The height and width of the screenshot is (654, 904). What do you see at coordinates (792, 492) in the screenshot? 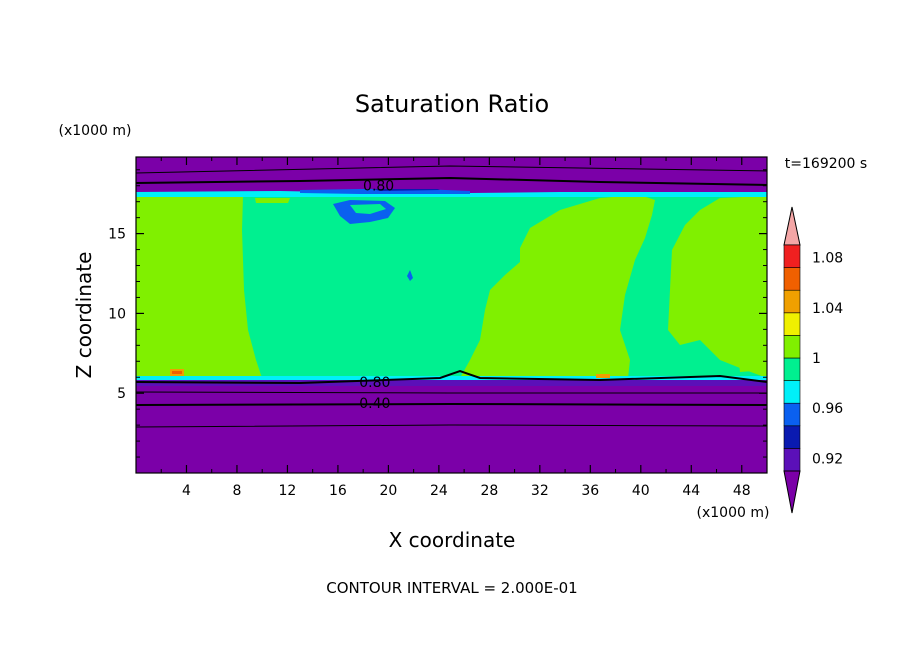
I see `colorbar-under-arrow` at bounding box center [792, 492].